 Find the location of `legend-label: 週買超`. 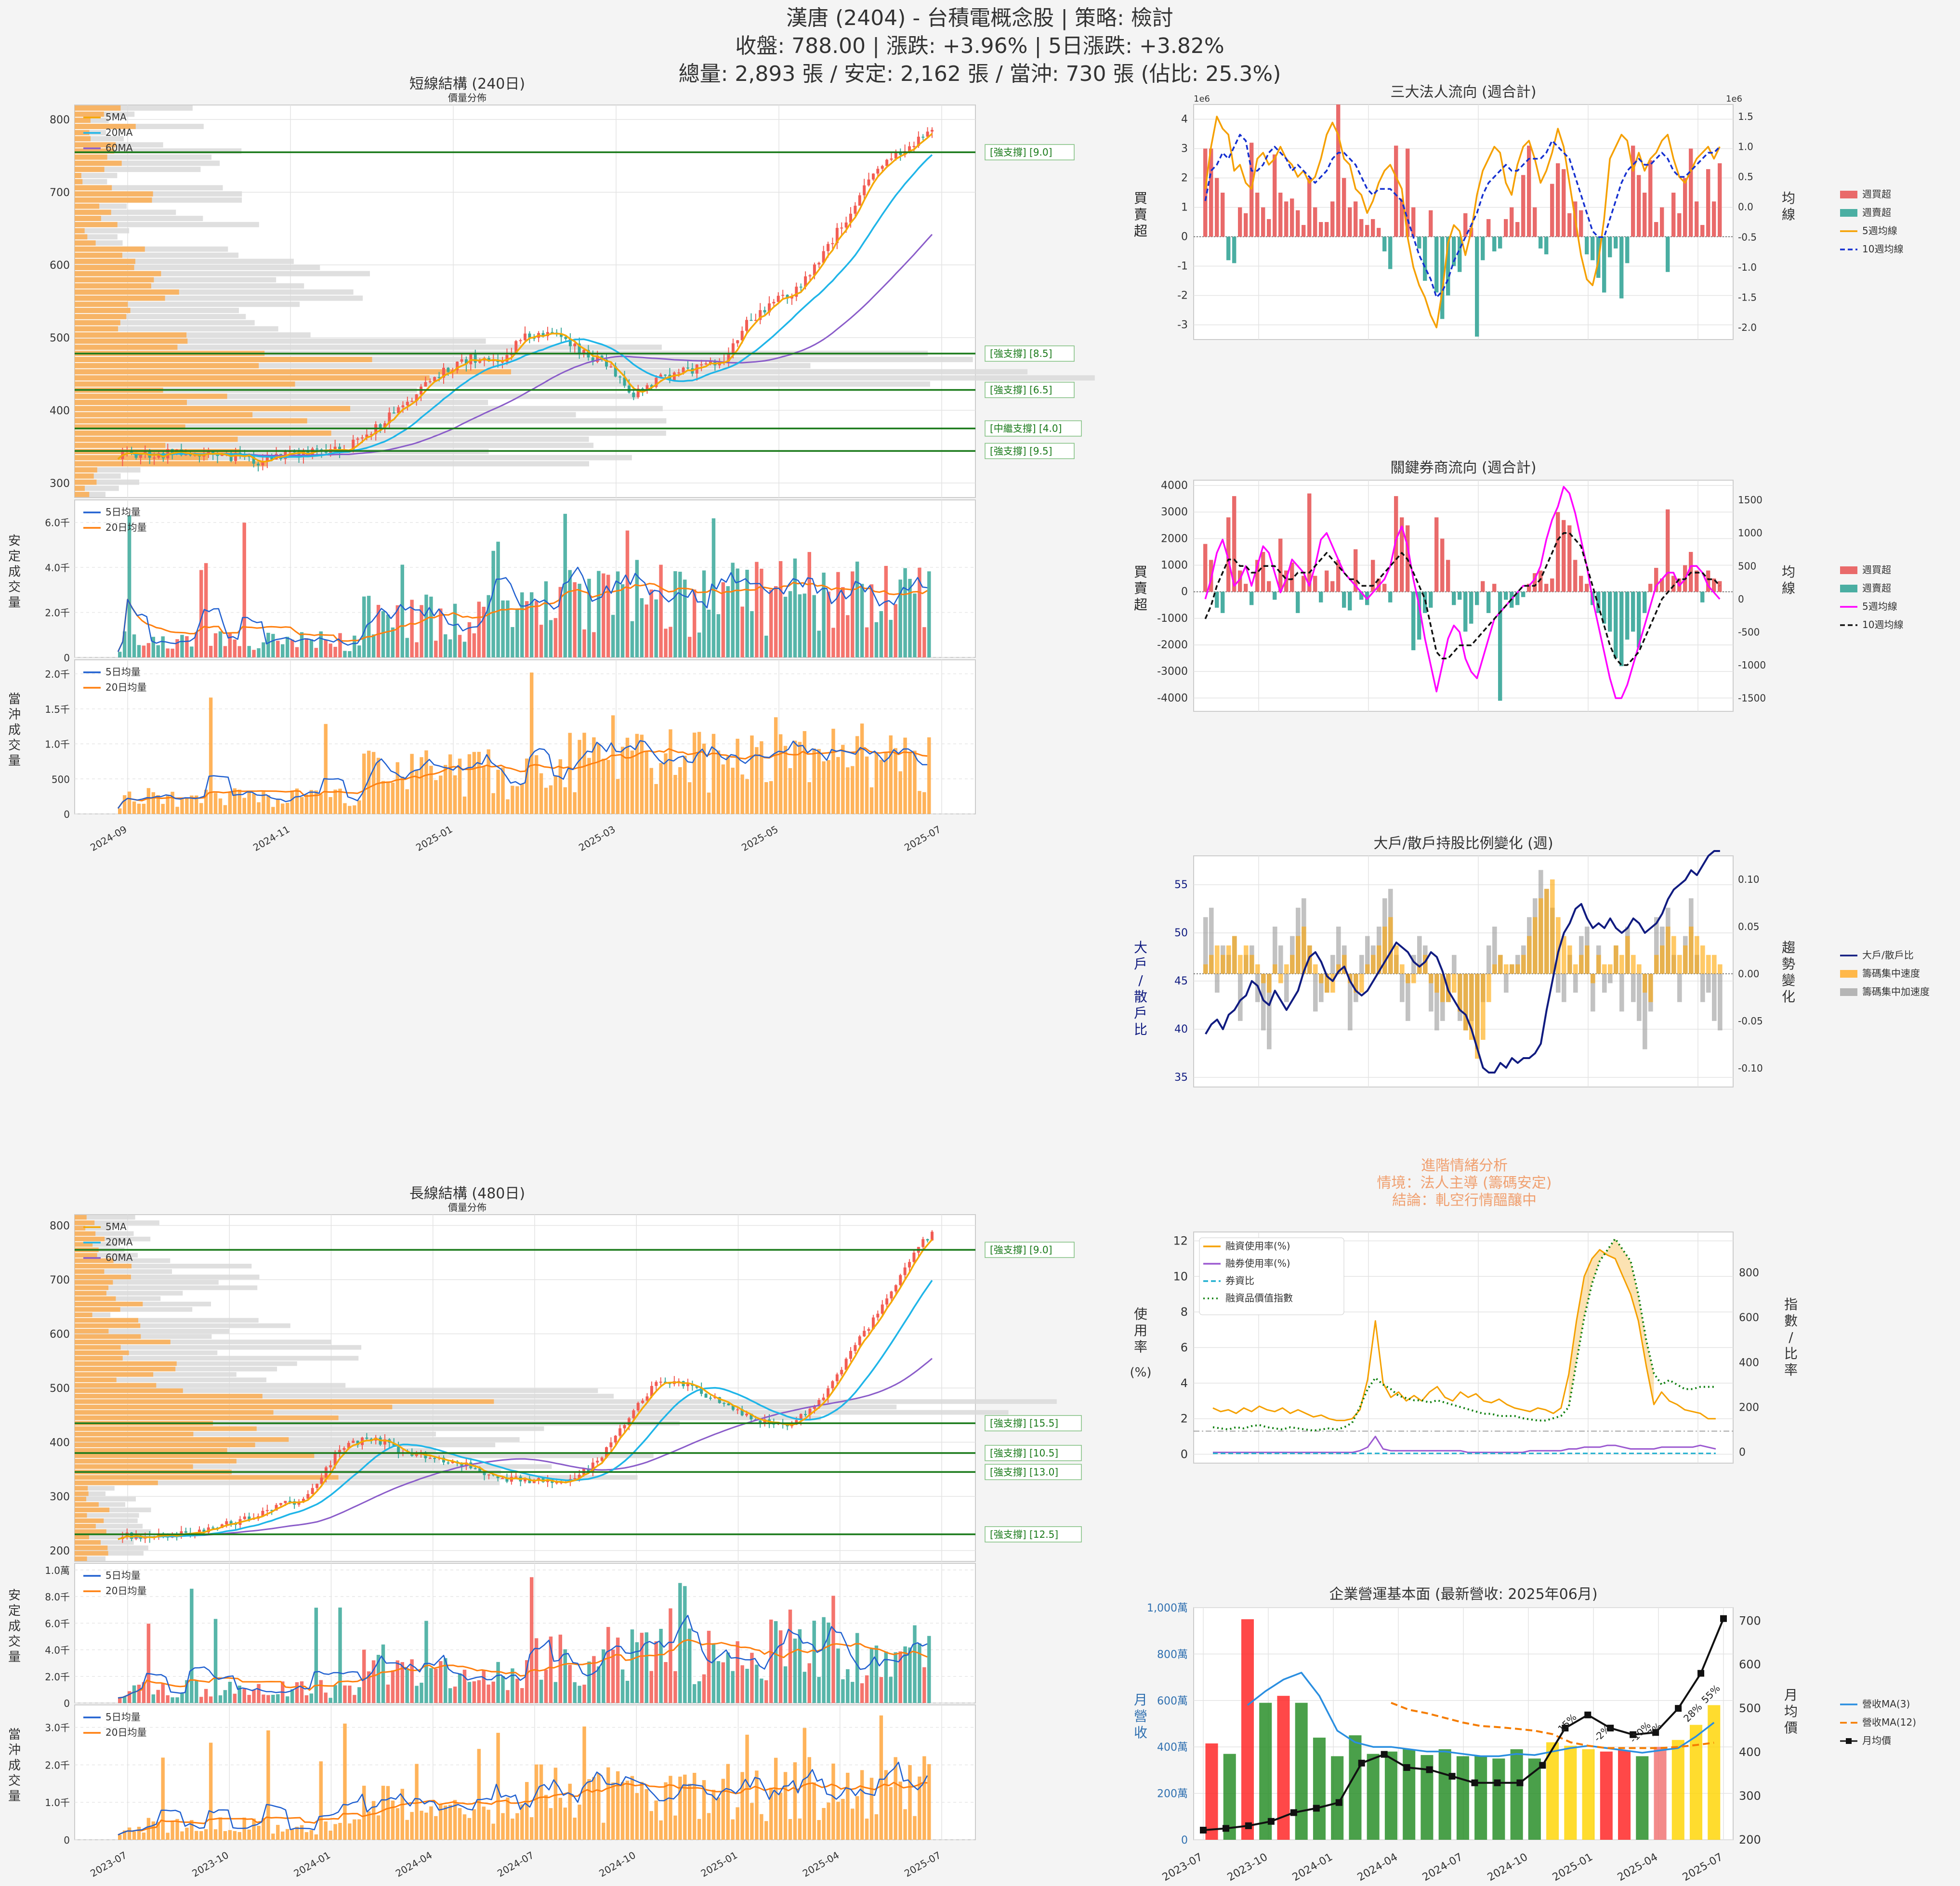

legend-label: 週買超 is located at coordinates (1876, 570).